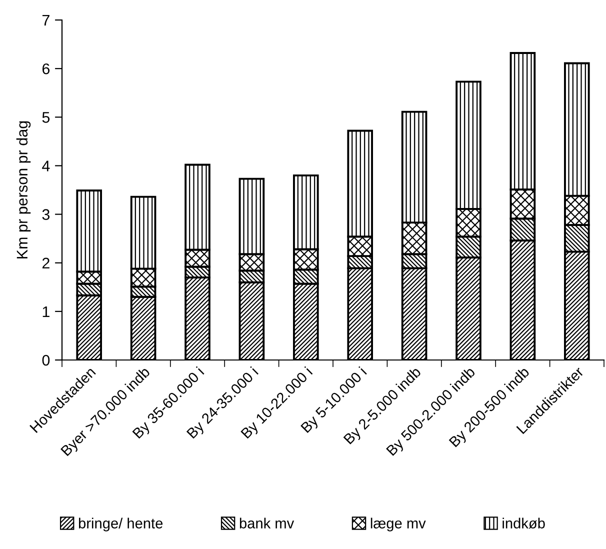 The width and height of the screenshot is (606, 549). I want to click on y-tick-label: 4, so click(46, 166).